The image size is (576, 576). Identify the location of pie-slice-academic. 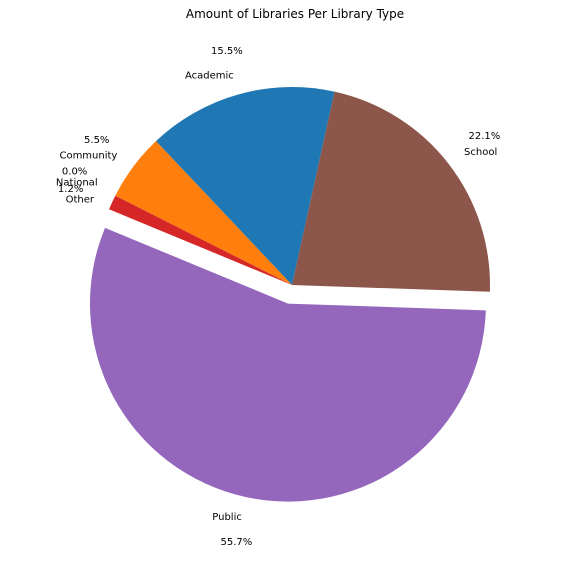
(245, 186).